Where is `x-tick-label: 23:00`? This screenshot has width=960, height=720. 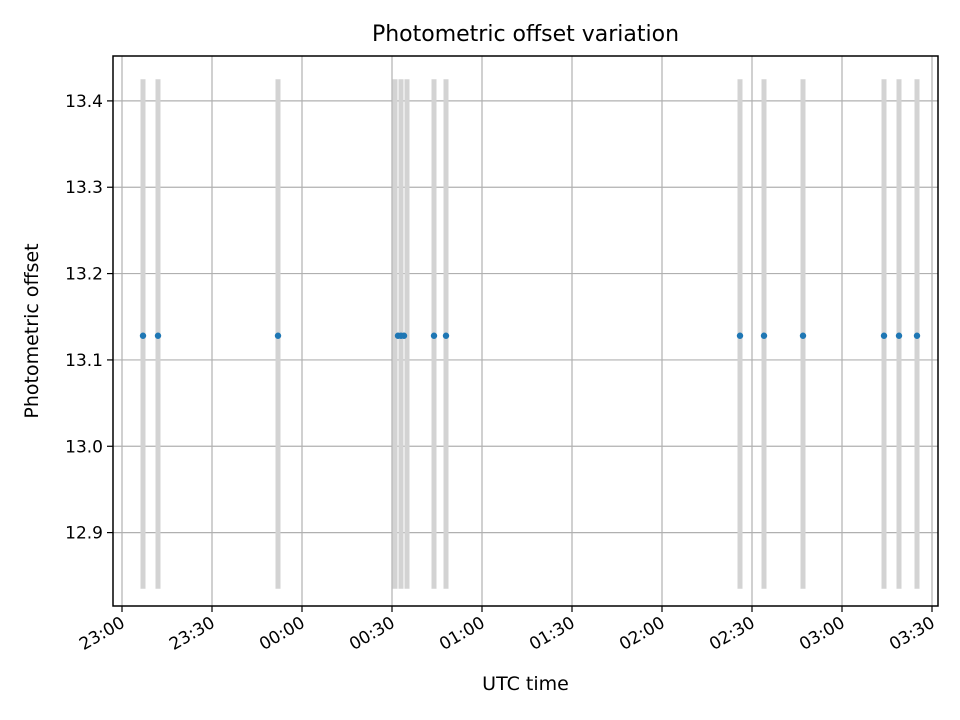 x-tick-label: 23:00 is located at coordinates (102, 634).